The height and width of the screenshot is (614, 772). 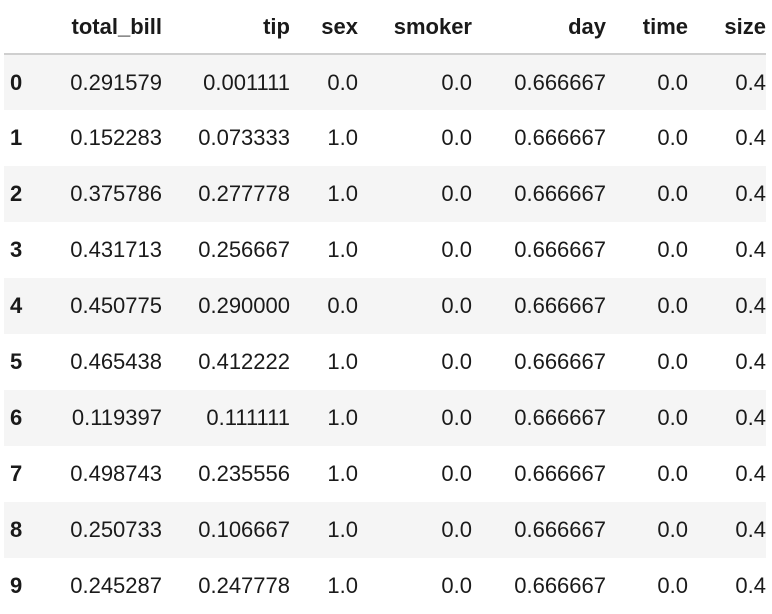 What do you see at coordinates (116, 417) in the screenshot?
I see `cell-total-bill: 0.119397` at bounding box center [116, 417].